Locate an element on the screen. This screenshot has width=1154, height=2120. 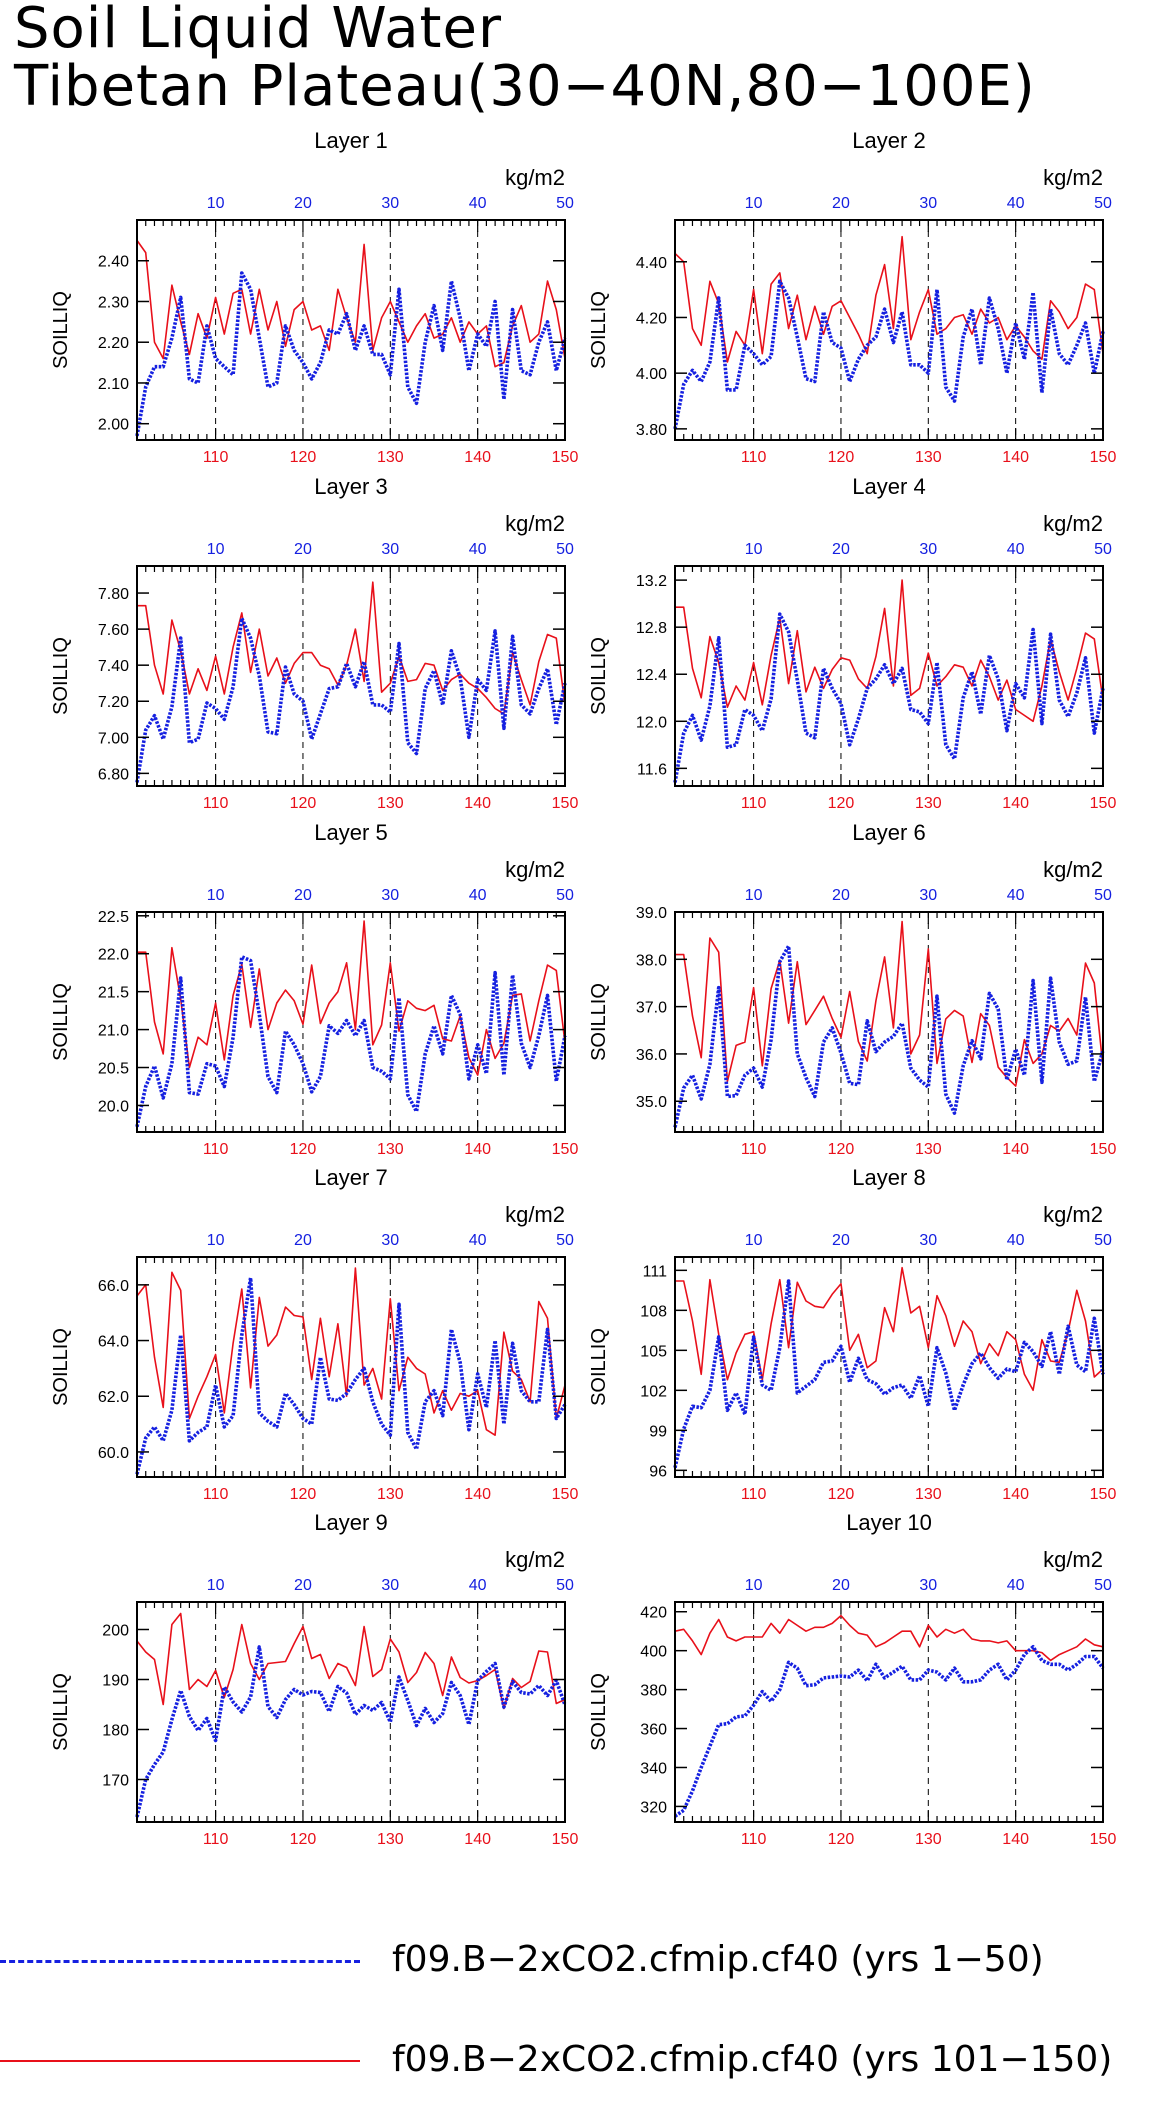
y-tick-label: 400 is located at coordinates (653, 1652).